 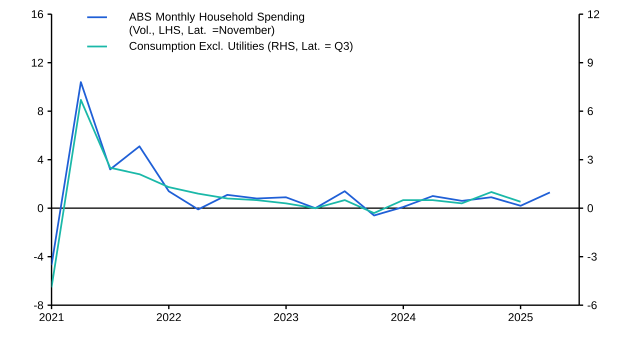 What do you see at coordinates (286, 316) in the screenshot?
I see `x-tick-label: 2023` at bounding box center [286, 316].